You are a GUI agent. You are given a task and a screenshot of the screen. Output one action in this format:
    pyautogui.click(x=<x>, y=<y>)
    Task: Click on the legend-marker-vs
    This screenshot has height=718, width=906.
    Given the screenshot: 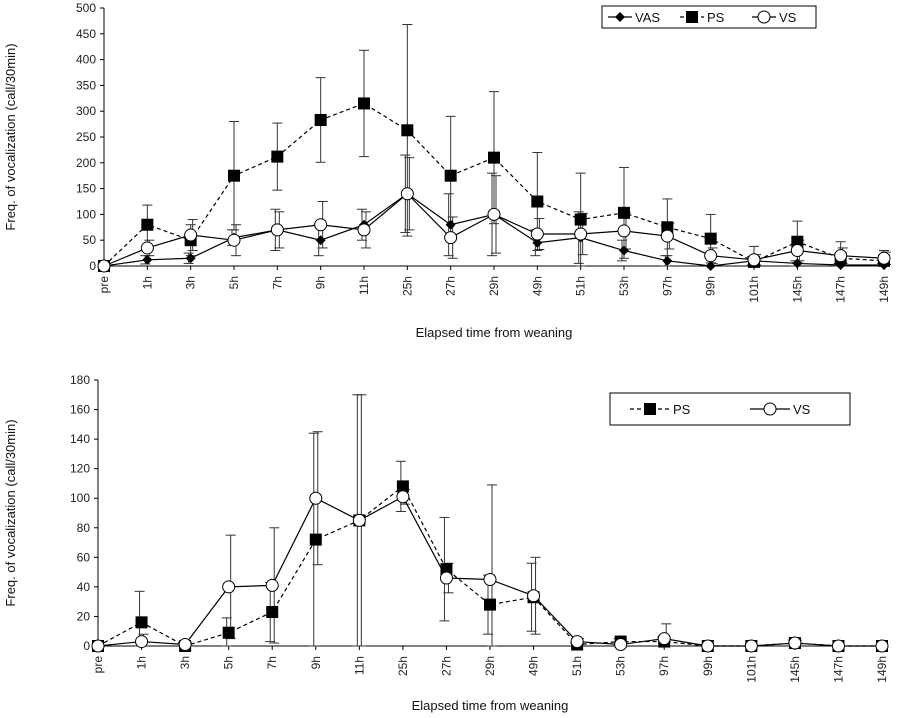 What is the action you would take?
    pyautogui.click(x=770, y=409)
    